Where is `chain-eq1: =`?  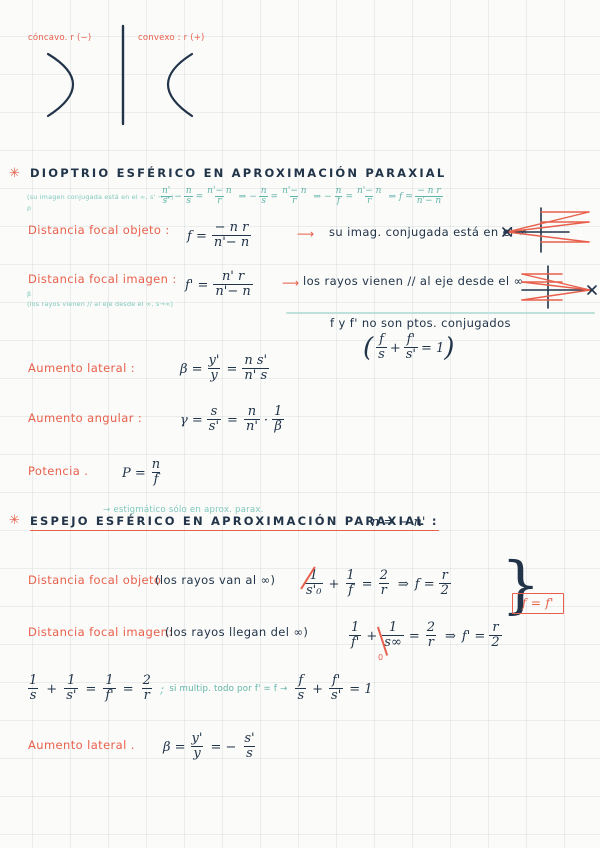
chain-eq1: = is located at coordinates (199, 197).